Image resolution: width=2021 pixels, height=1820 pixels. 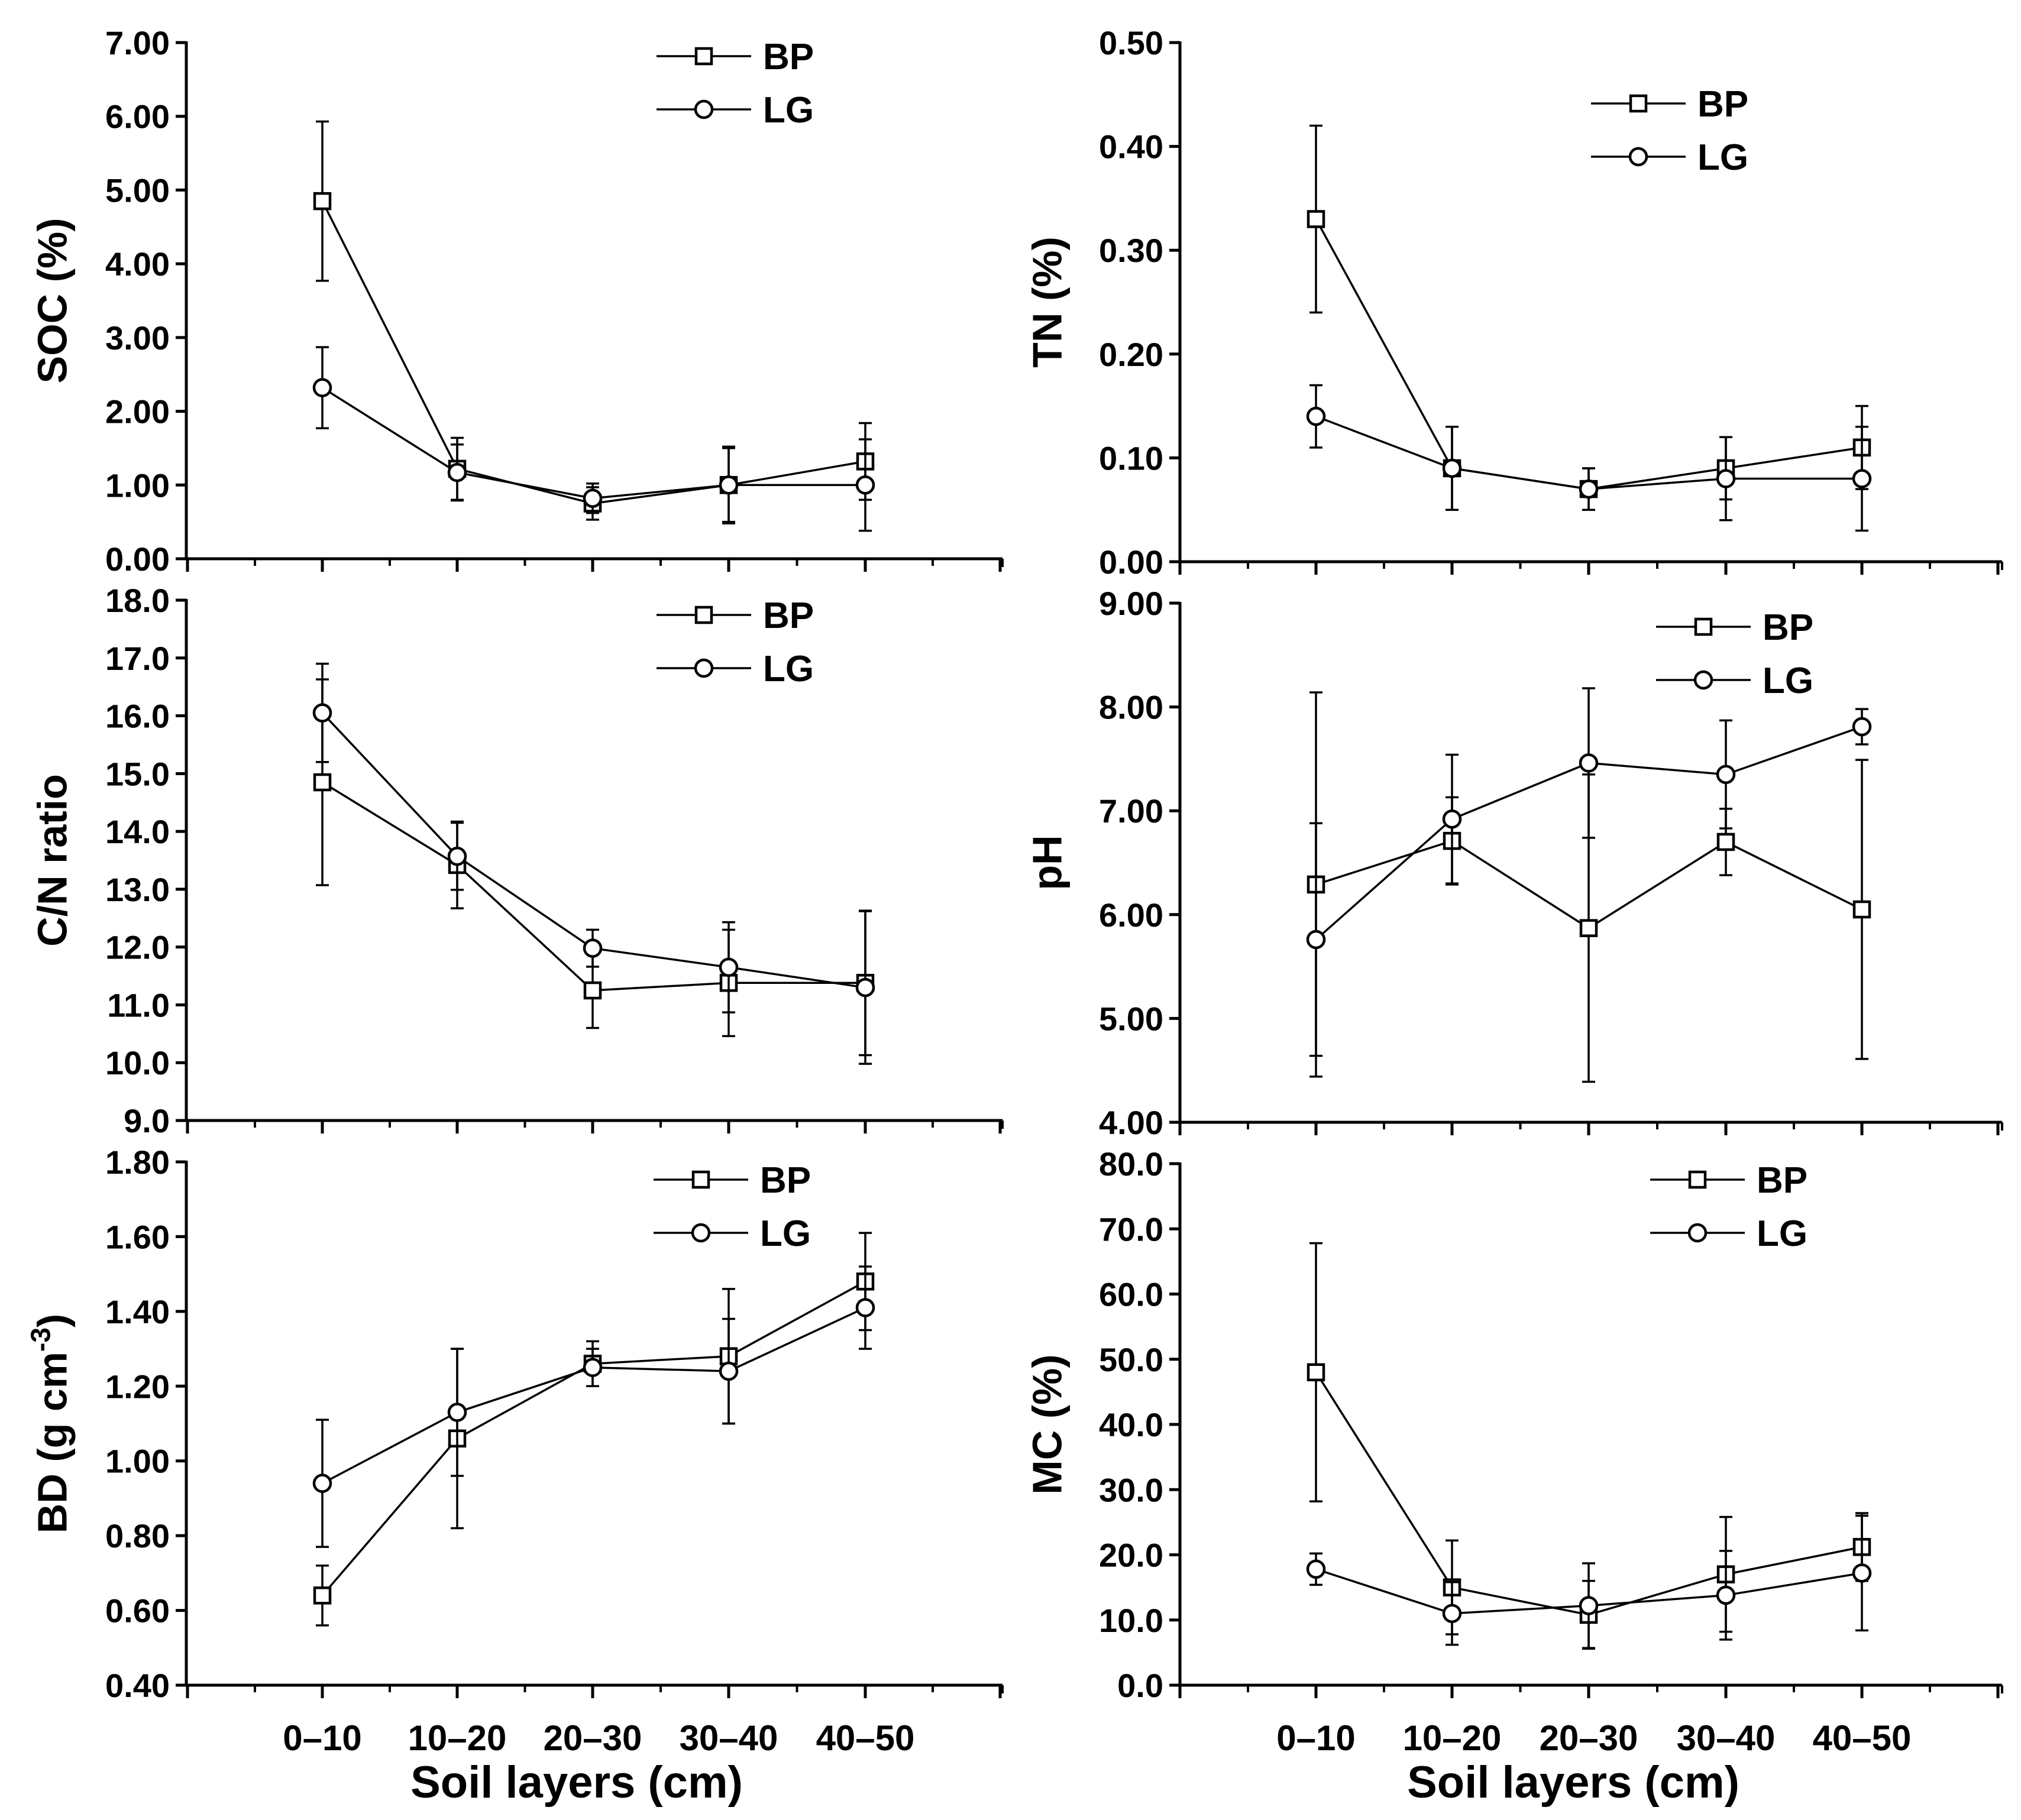 I want to click on y-tick-label: 14.0, so click(x=137, y=831).